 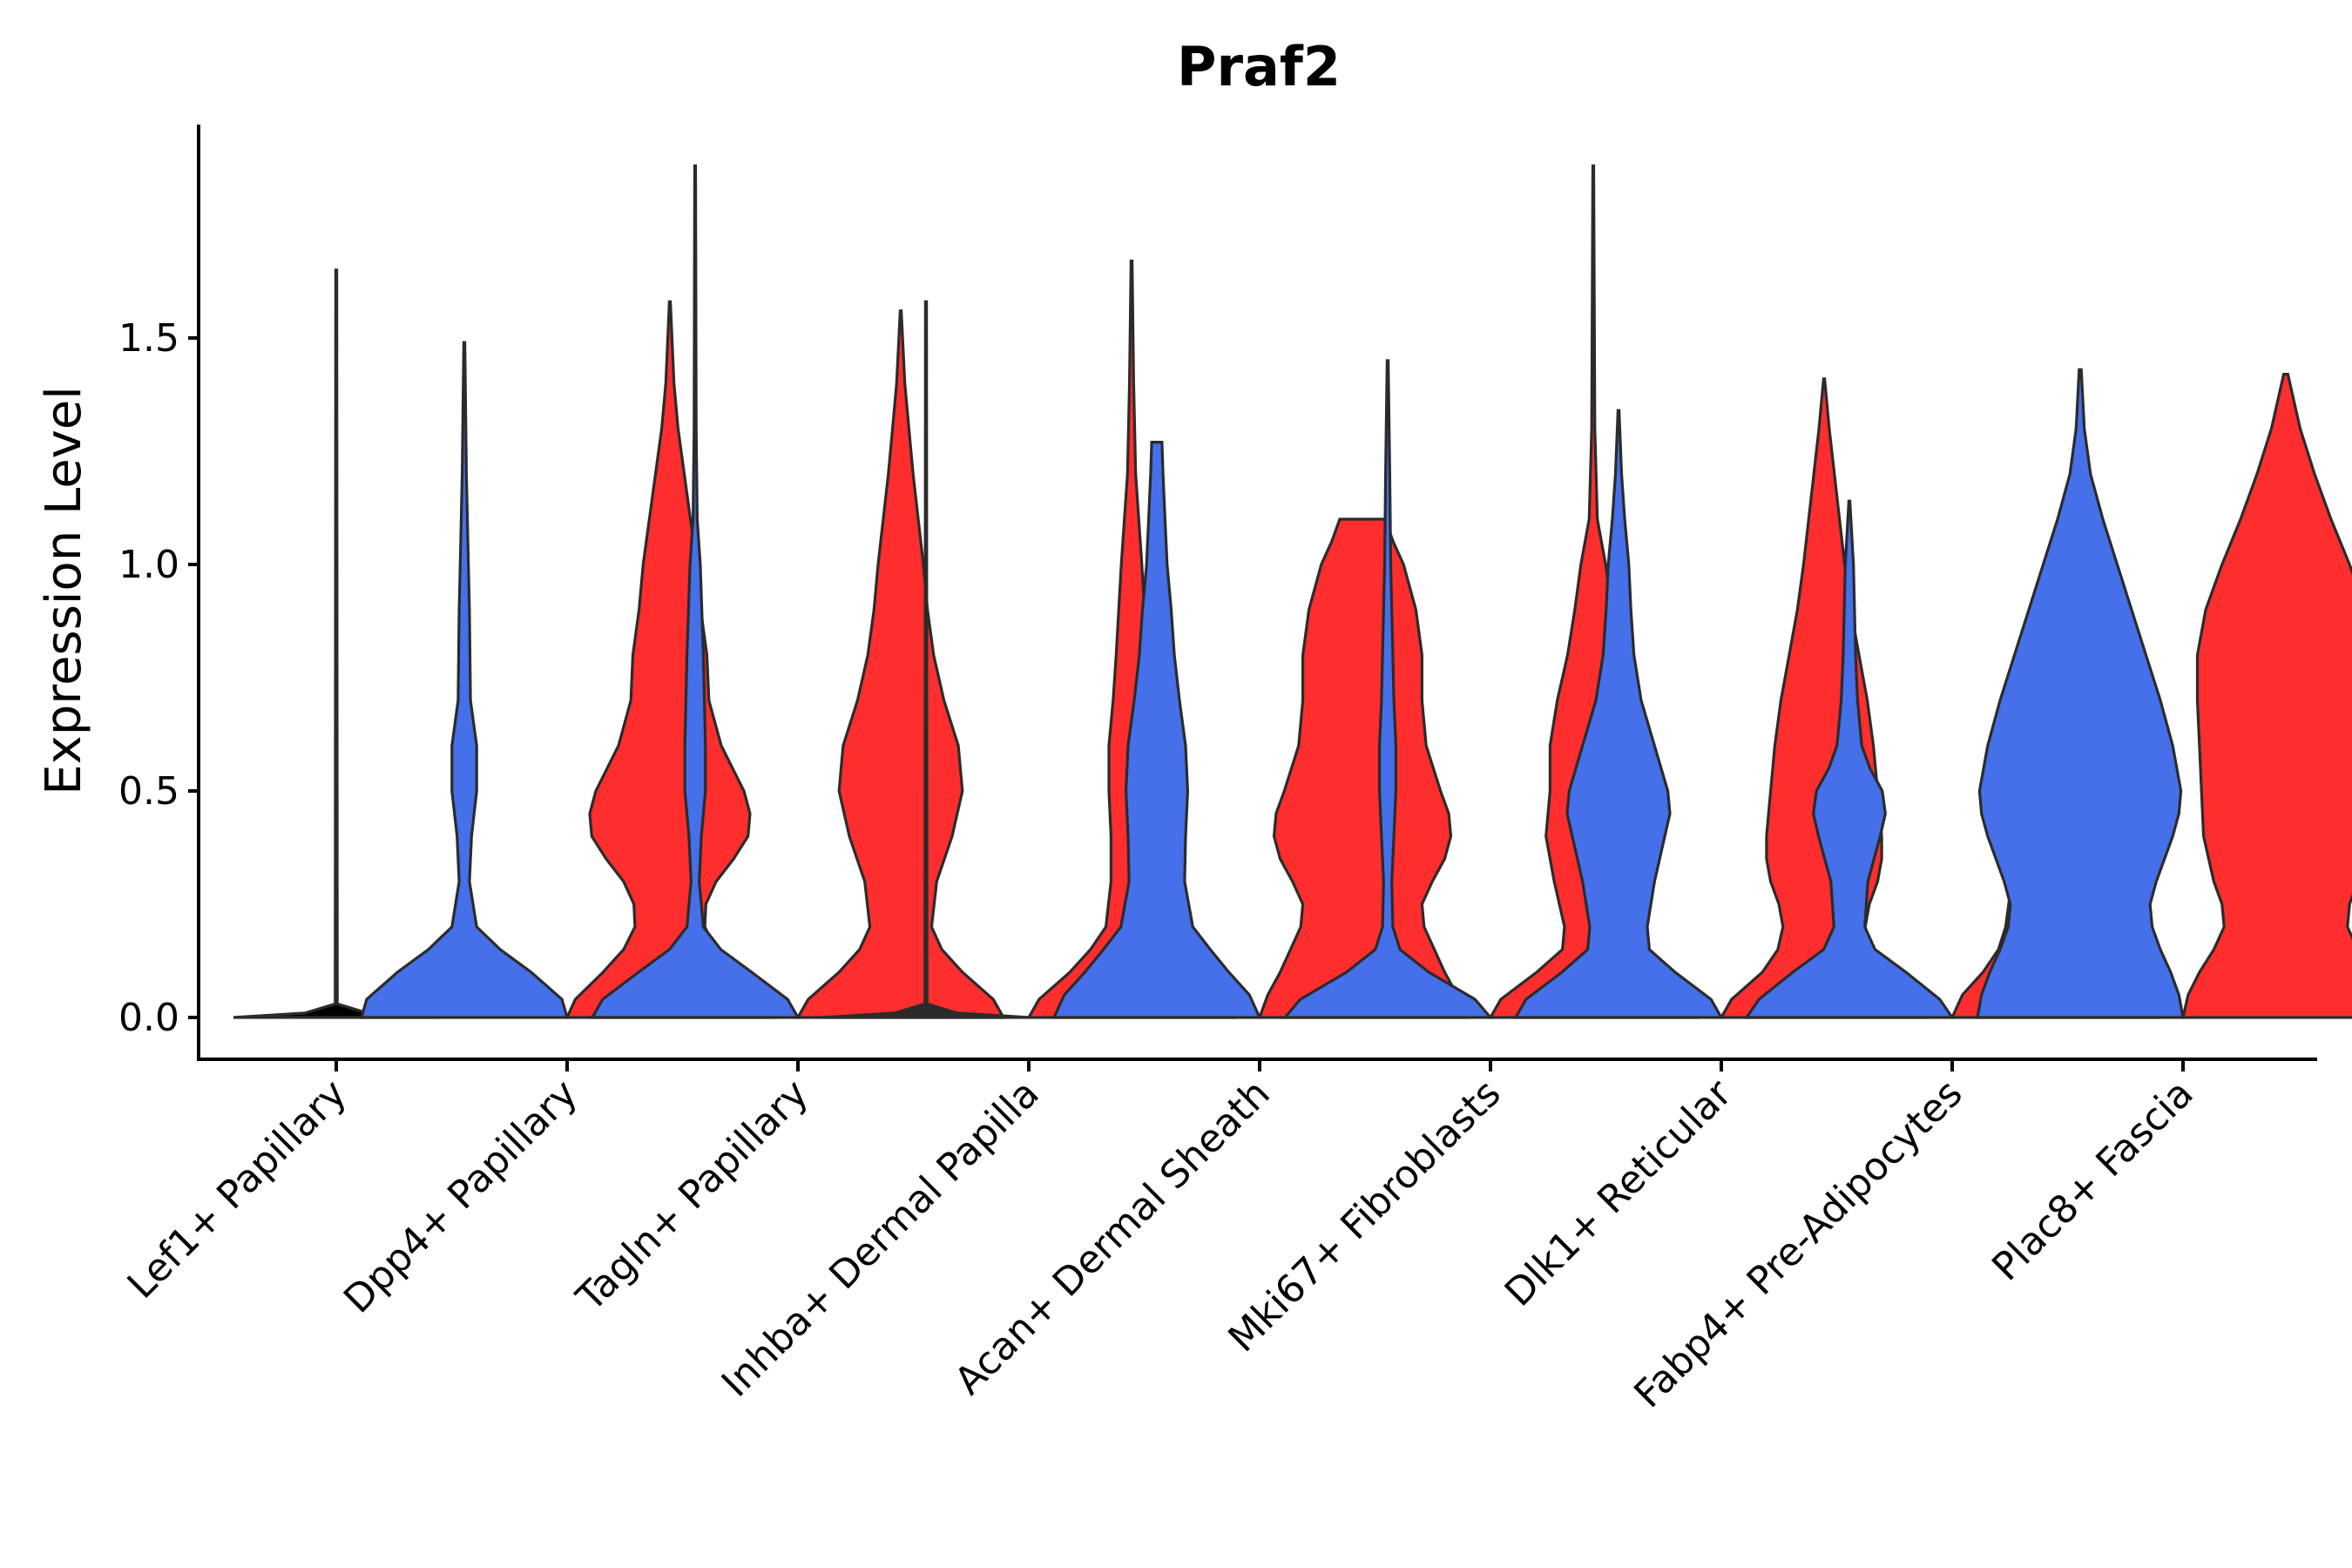 I want to click on violin-tagln-papillary-left, so click(x=695, y=591).